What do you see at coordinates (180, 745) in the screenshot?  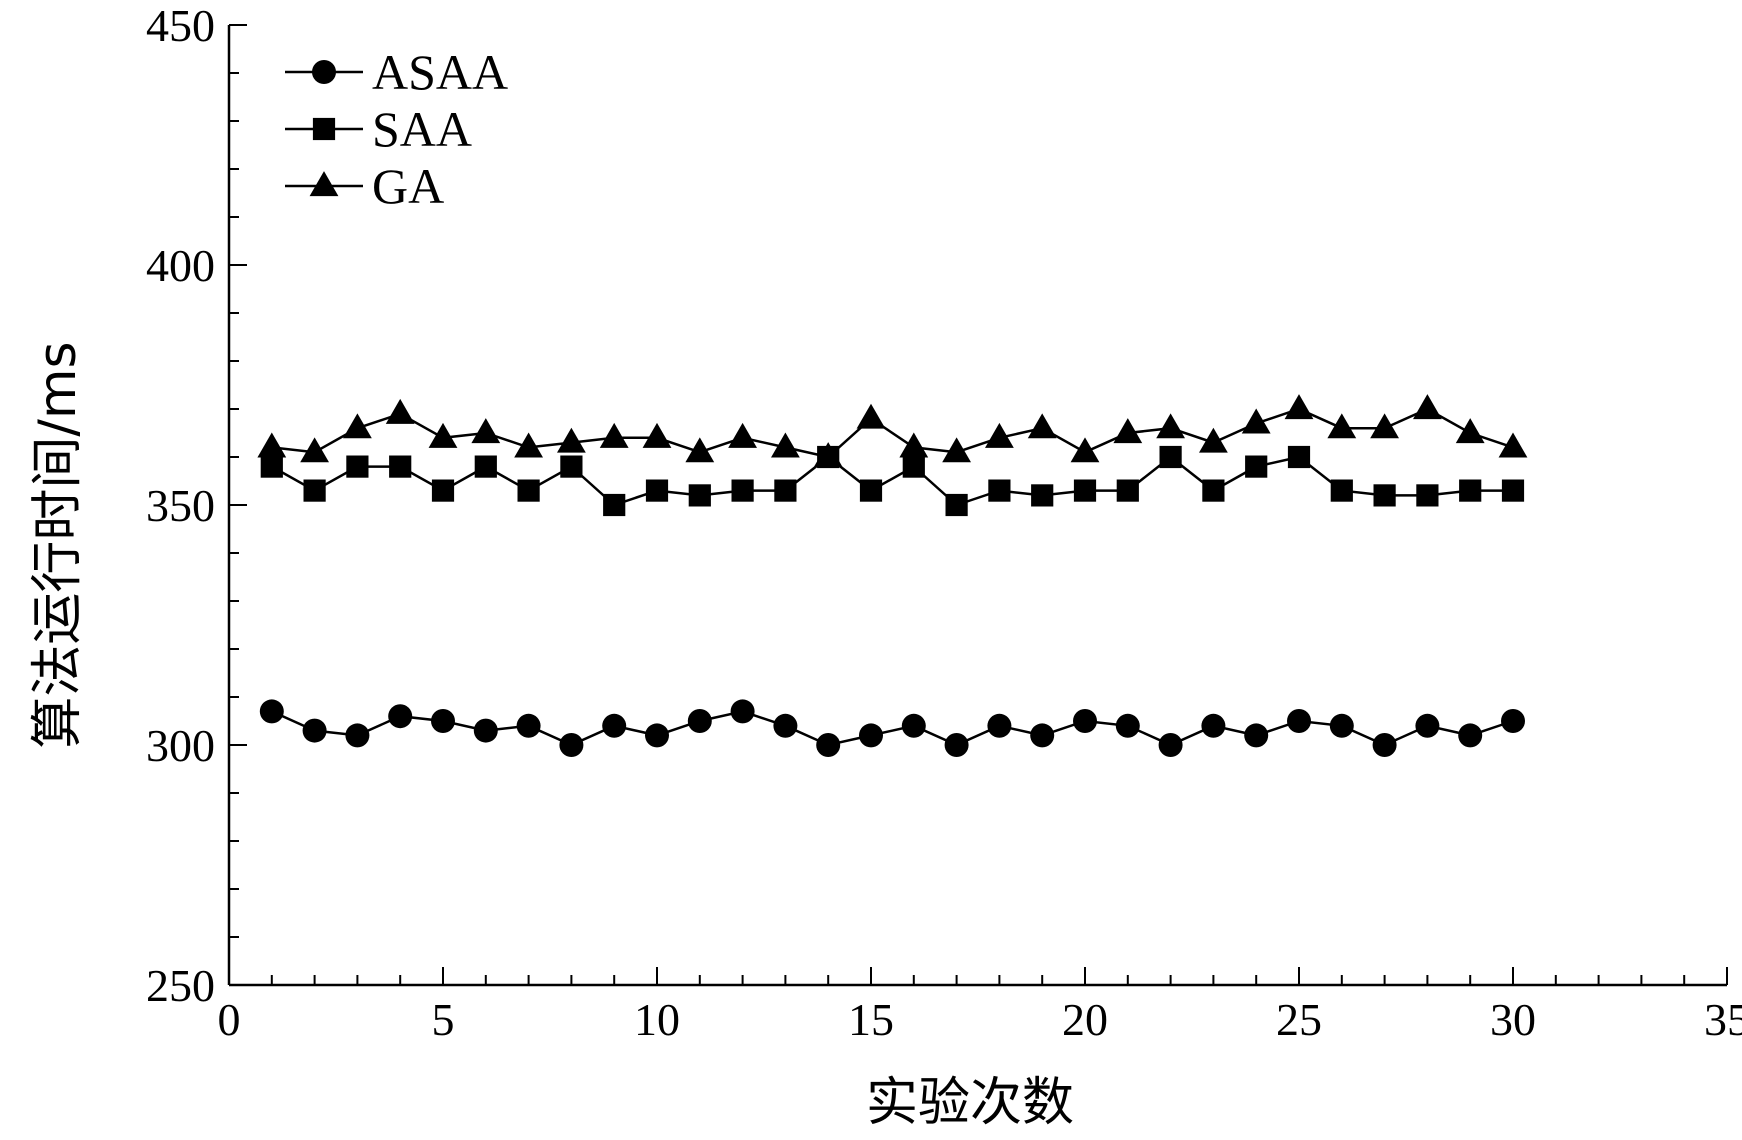 I see `y-tick-label: 300` at bounding box center [180, 745].